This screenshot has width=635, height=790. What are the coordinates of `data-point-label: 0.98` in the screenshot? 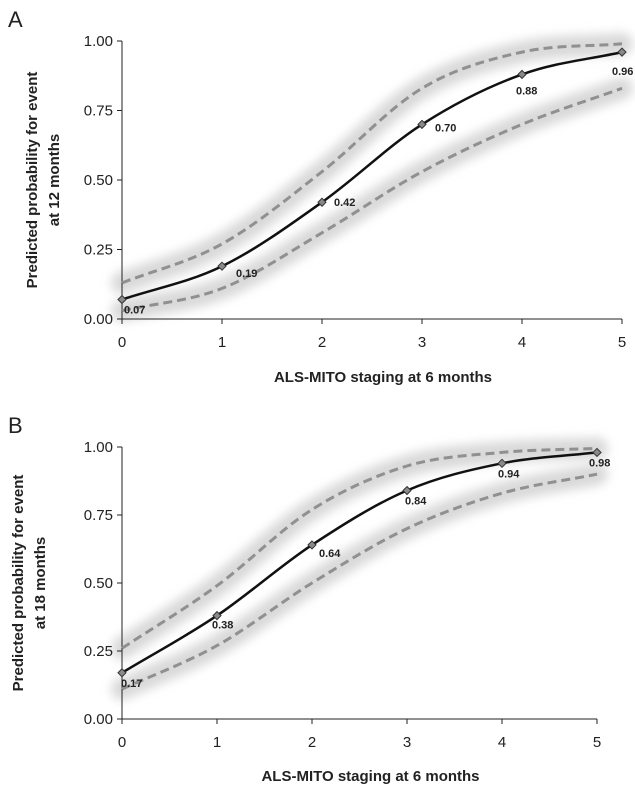 It's located at (599, 463).